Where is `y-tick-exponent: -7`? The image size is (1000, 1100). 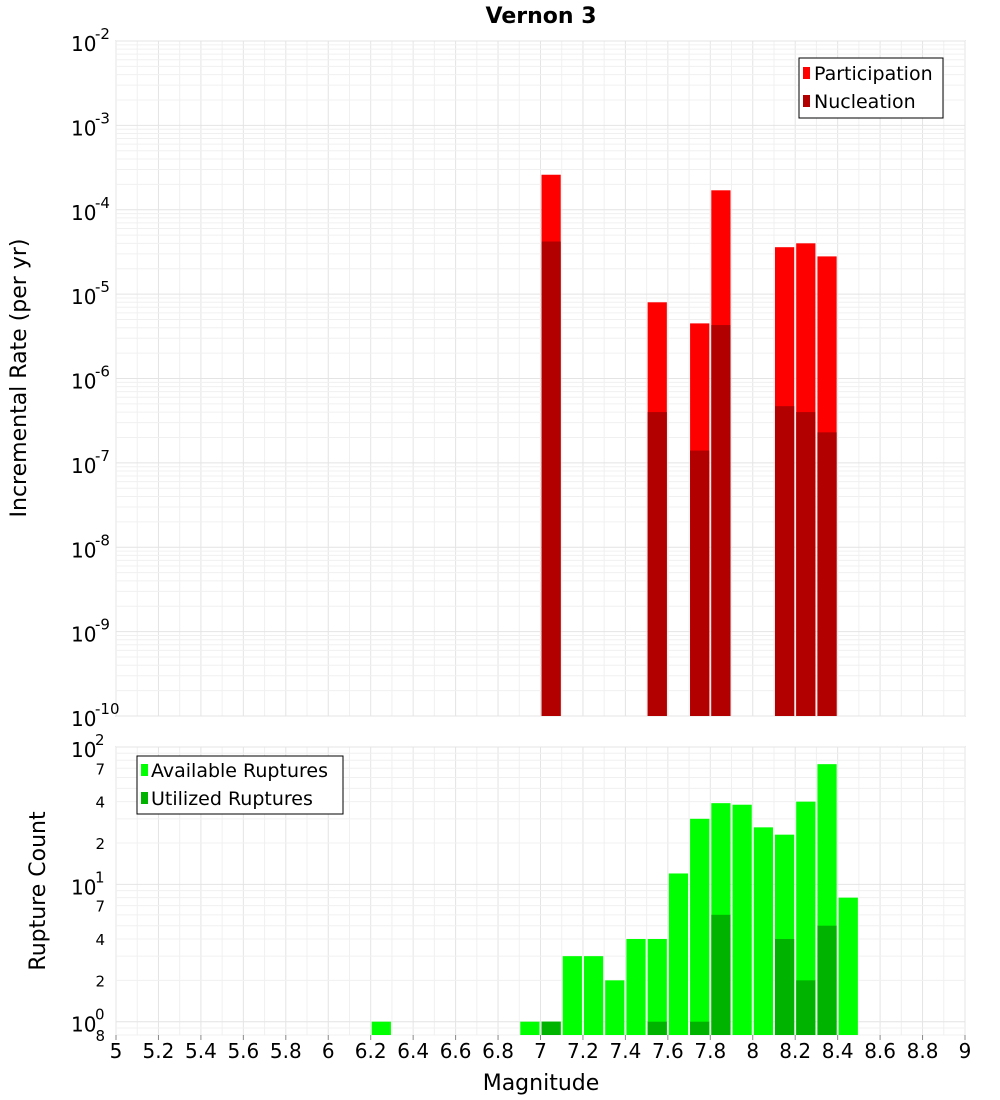
y-tick-exponent: -7 is located at coordinates (102, 456).